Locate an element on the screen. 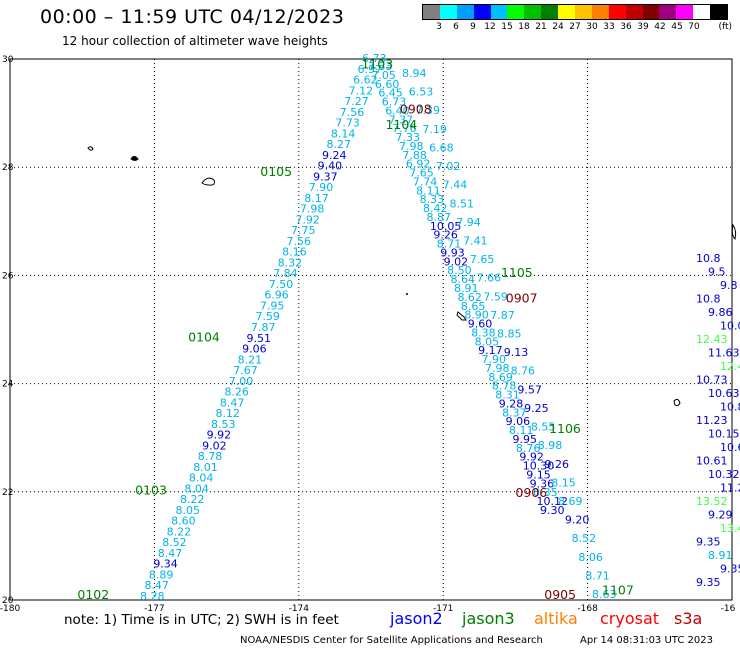 Image resolution: width=740 pixels, height=650 pixels. swh-value-ascending: 7.92 is located at coordinates (307, 219).